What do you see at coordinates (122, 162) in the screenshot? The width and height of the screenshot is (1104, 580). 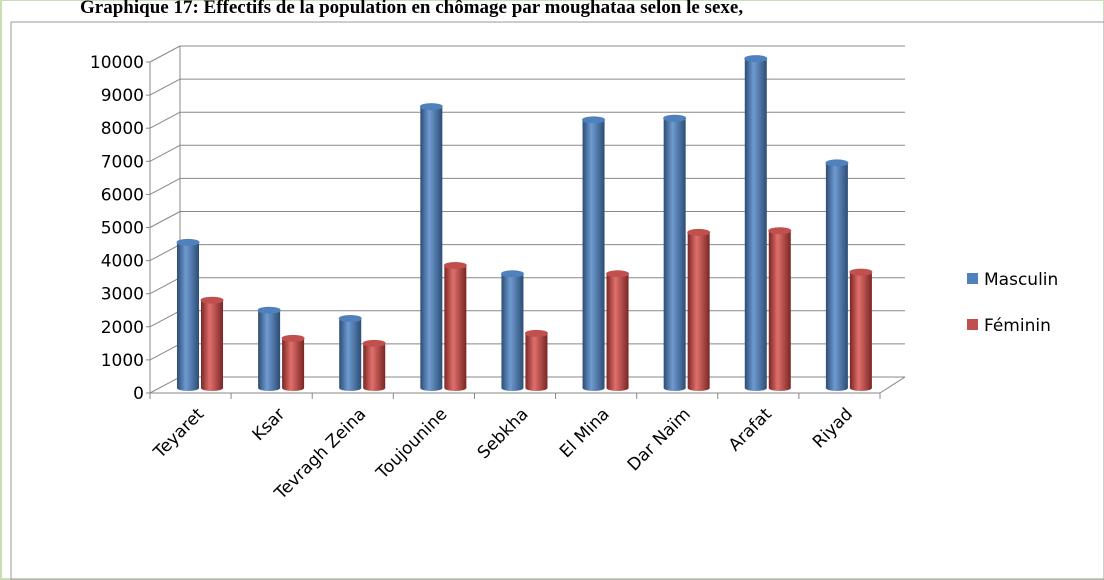 I see `y-tick-label: 7000` at bounding box center [122, 162].